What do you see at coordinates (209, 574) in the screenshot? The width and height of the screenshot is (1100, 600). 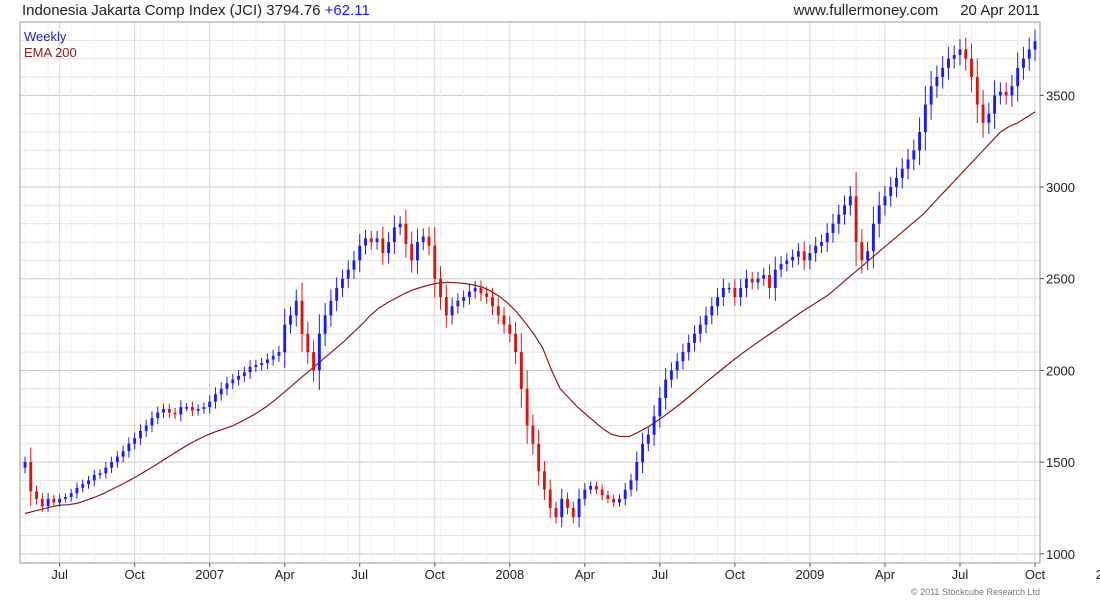 I see `x-tick-label: 2007` at bounding box center [209, 574].